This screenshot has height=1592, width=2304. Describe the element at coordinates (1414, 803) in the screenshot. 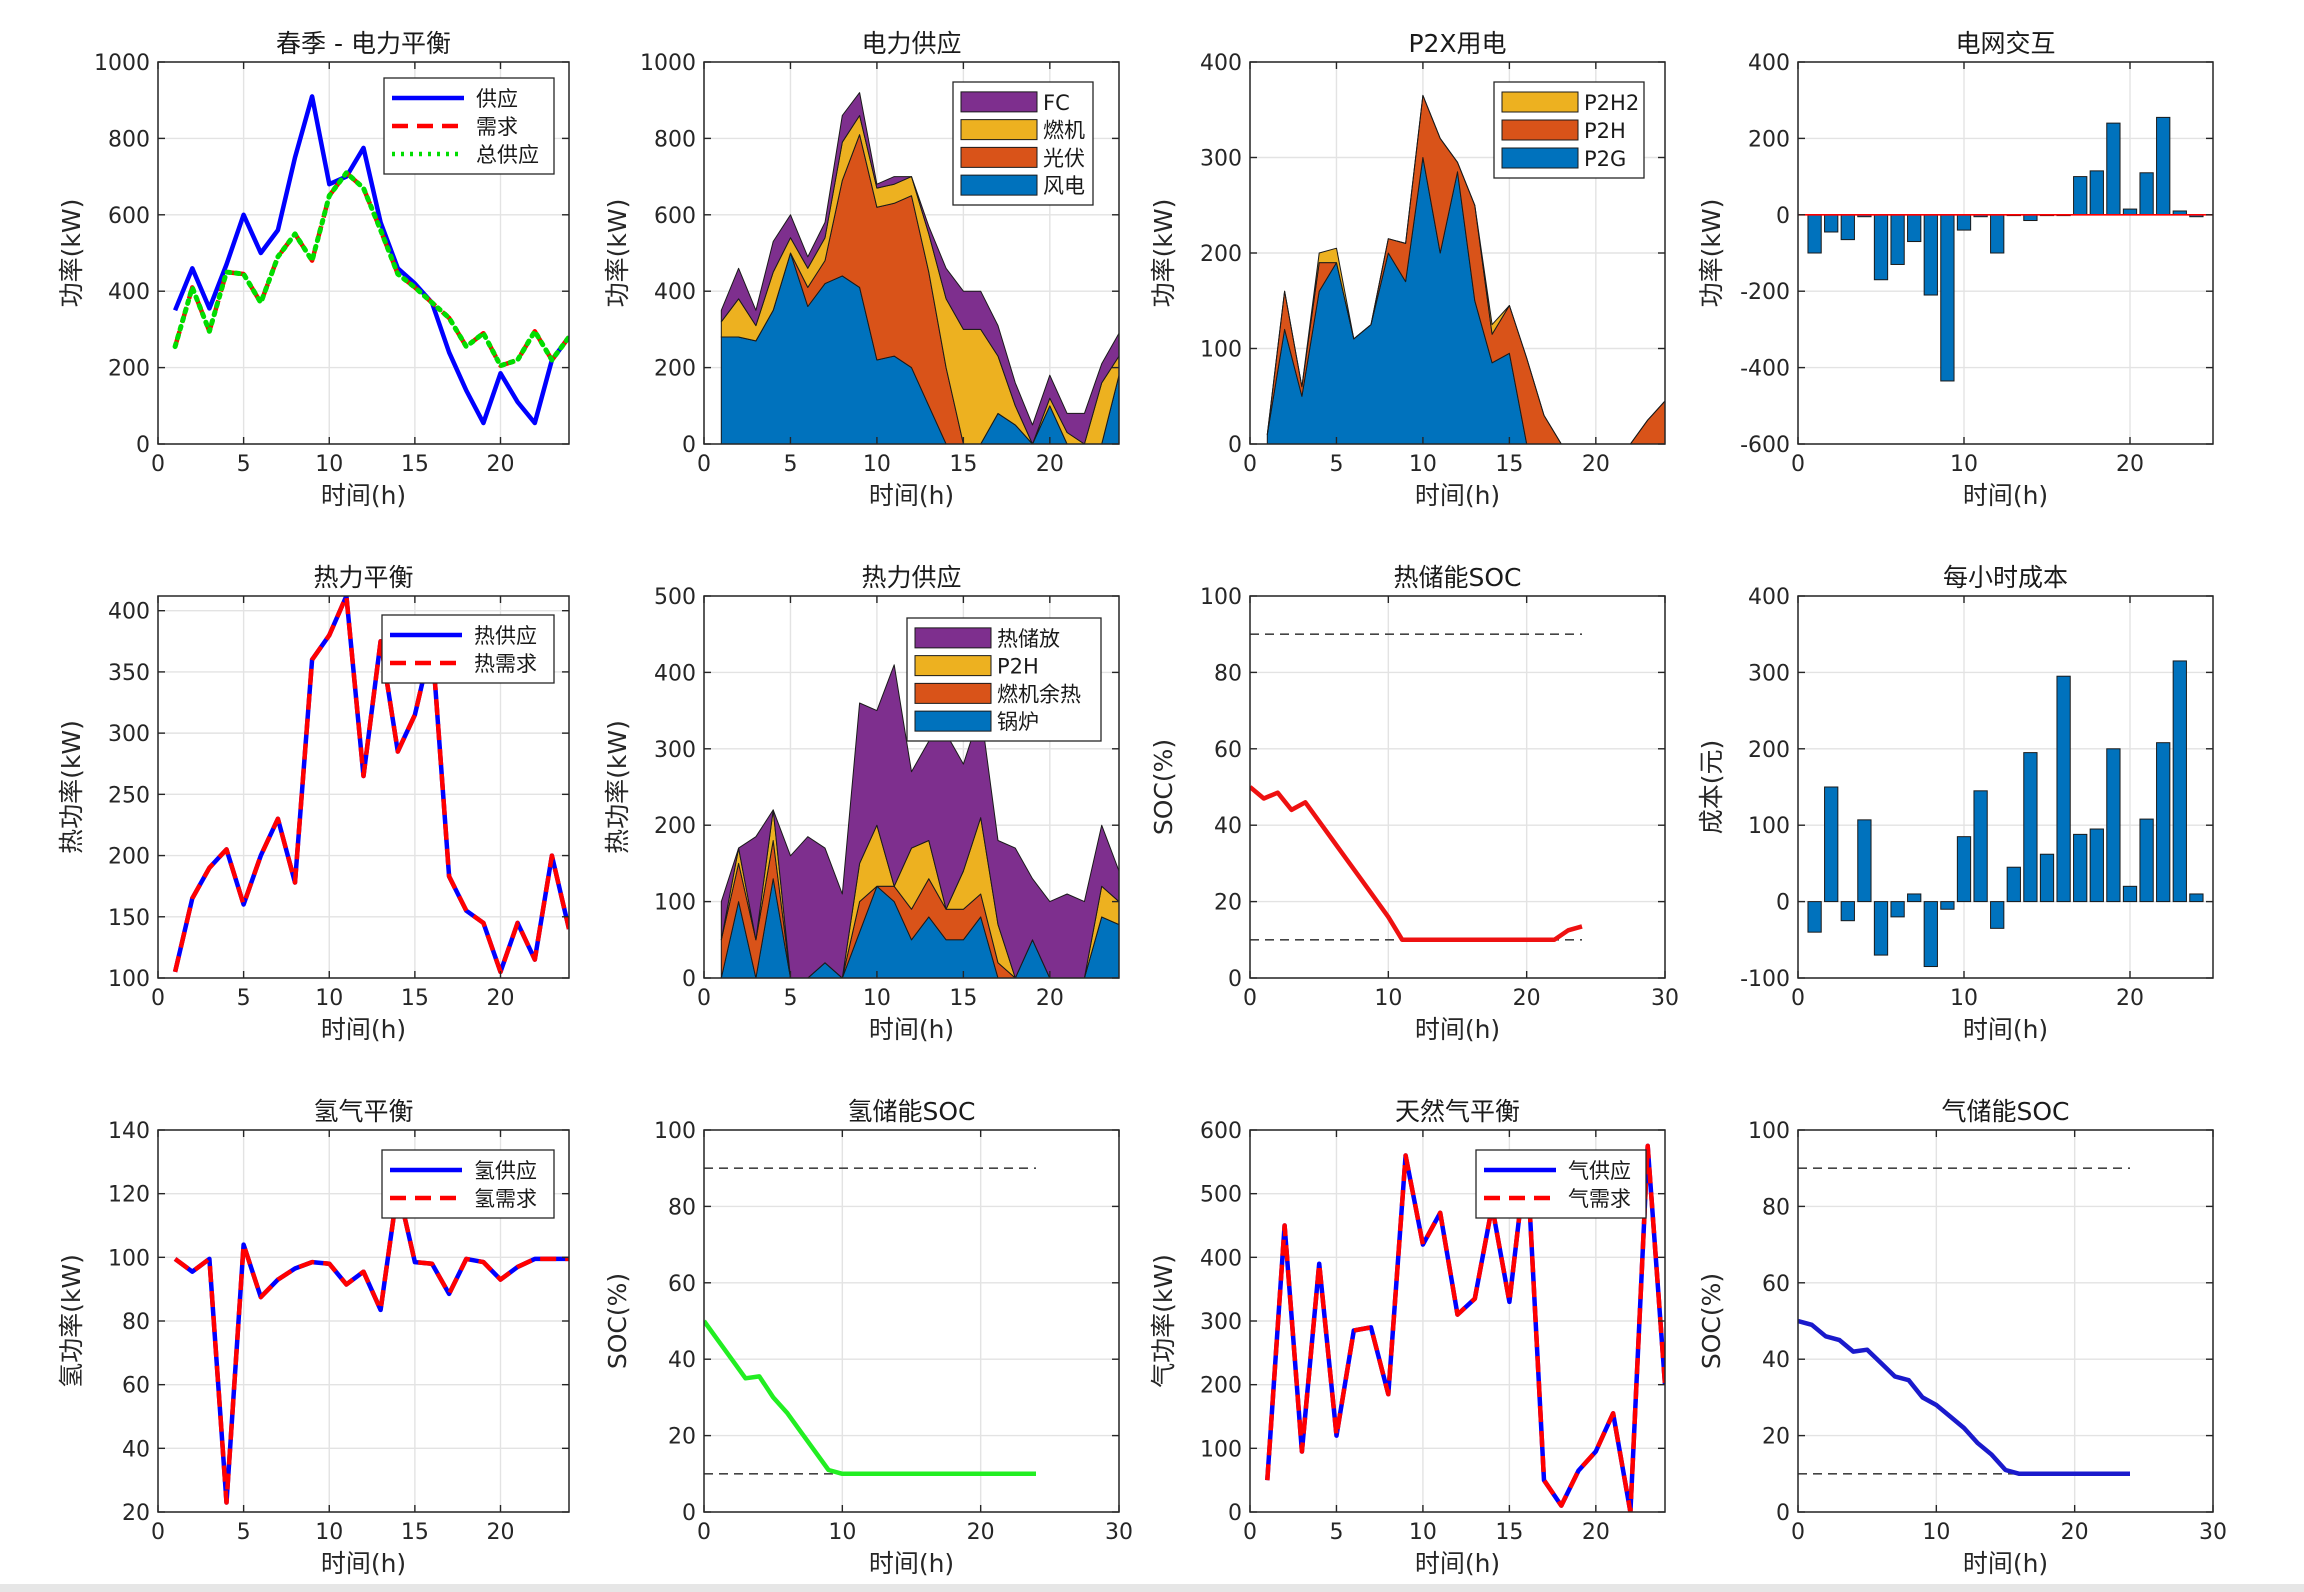

I see `chart-p7: 0 10 20 30 0 20 40 60 80 100 热储能SOC 时间(h) SOC(%)` at that location.